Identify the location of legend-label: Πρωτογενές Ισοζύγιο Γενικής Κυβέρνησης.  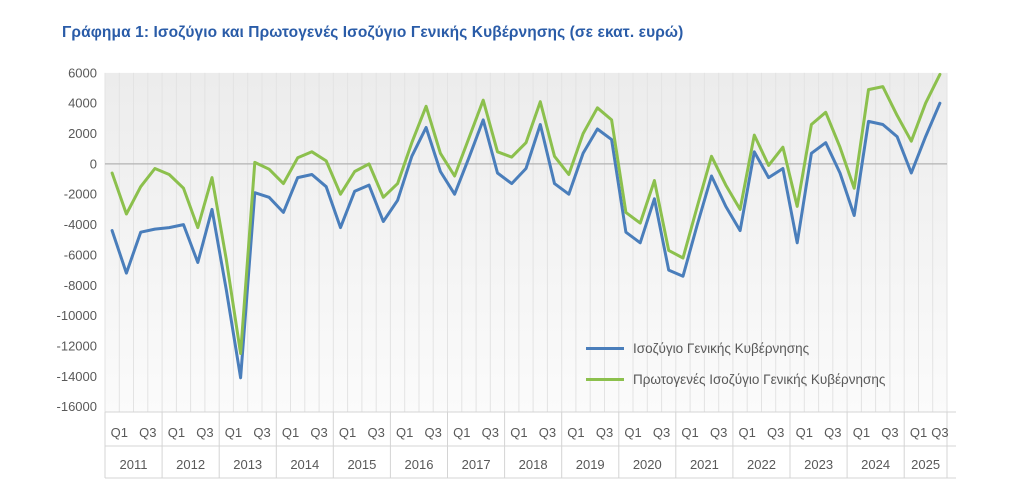
(759, 379).